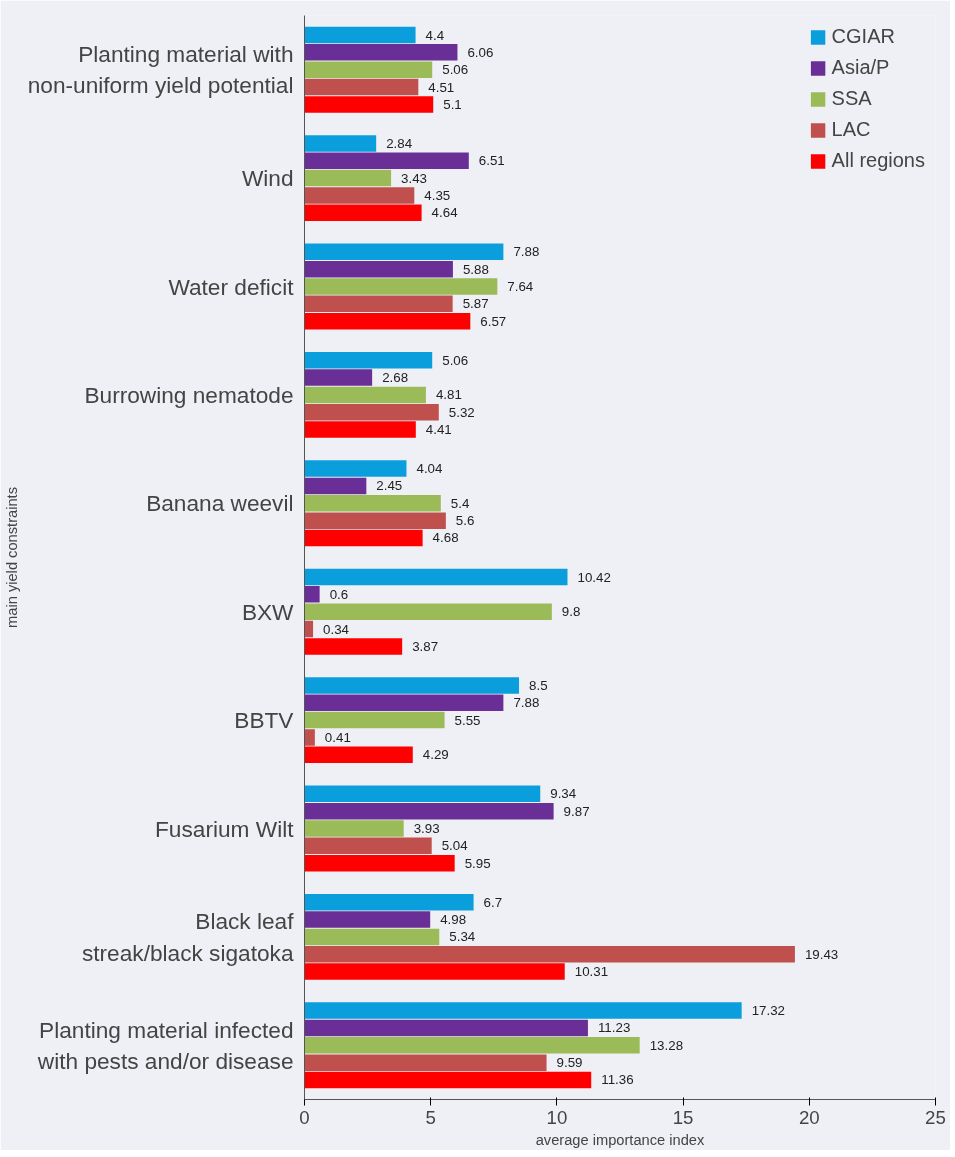 The image size is (955, 1157). Describe the element at coordinates (480, 52) in the screenshot. I see `data-label: 6.06` at that location.